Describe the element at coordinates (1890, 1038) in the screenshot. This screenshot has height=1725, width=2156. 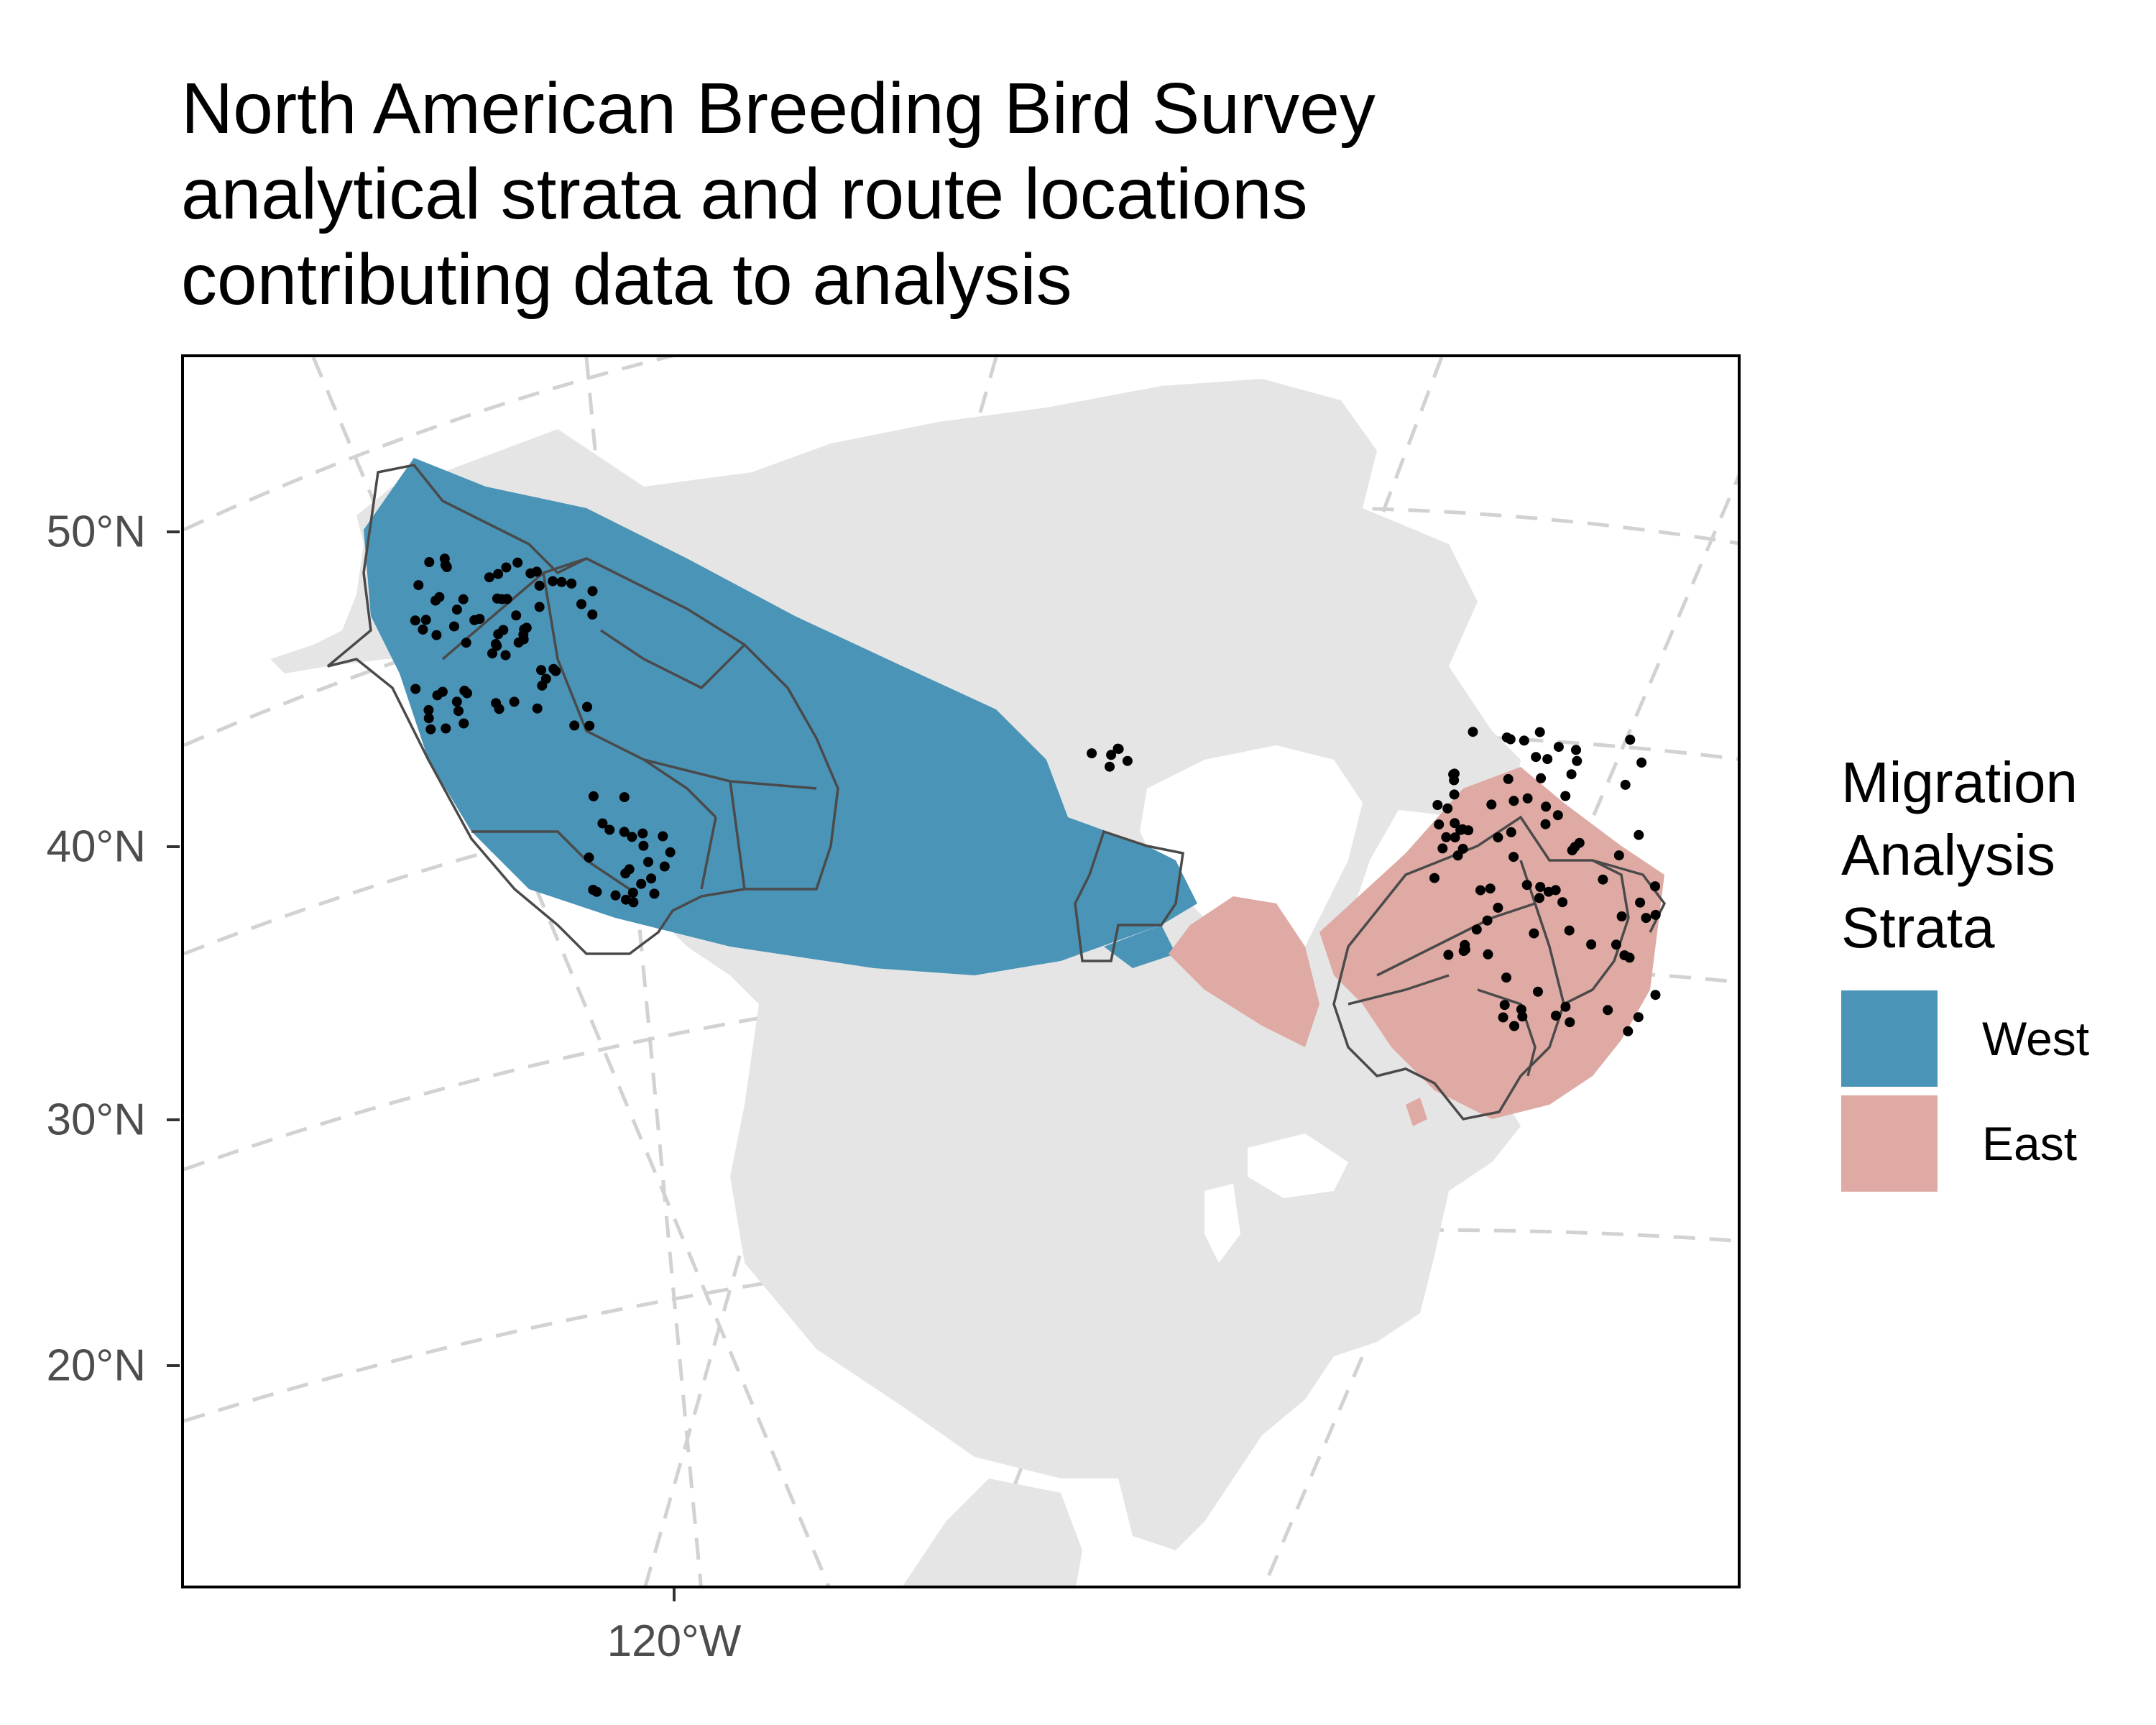
I see `legend-swatch-west` at that location.